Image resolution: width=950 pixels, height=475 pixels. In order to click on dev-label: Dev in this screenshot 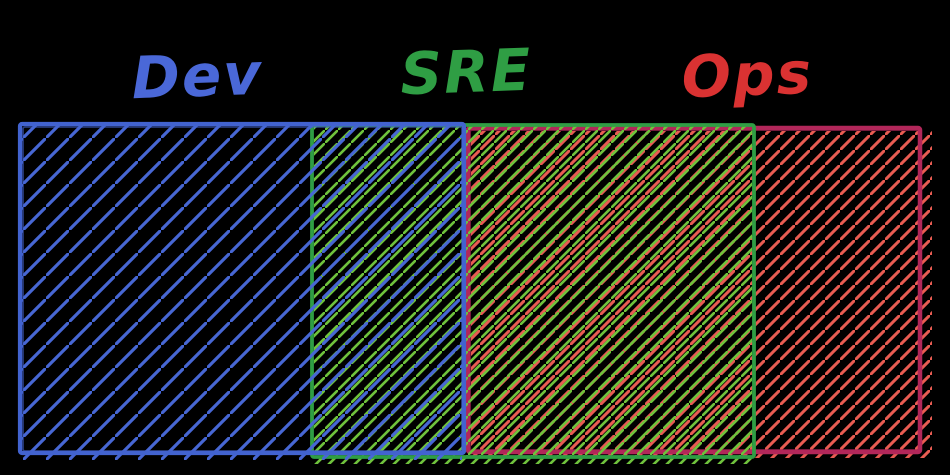, I will do `click(198, 76)`.